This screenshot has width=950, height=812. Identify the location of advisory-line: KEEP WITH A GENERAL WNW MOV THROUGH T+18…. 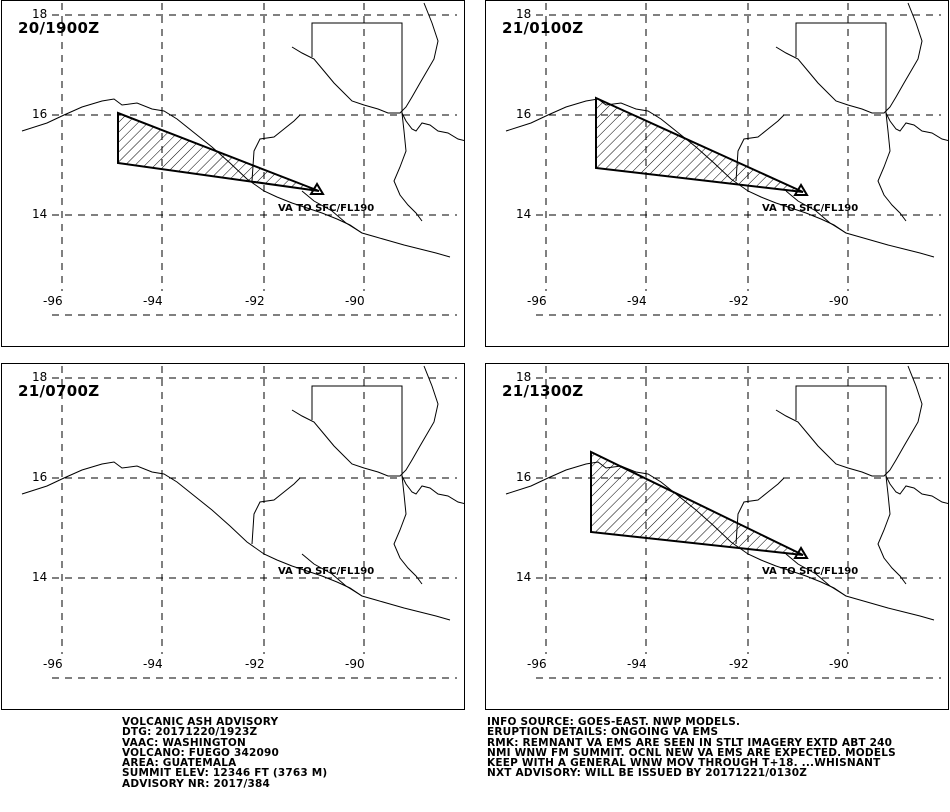
(684, 763).